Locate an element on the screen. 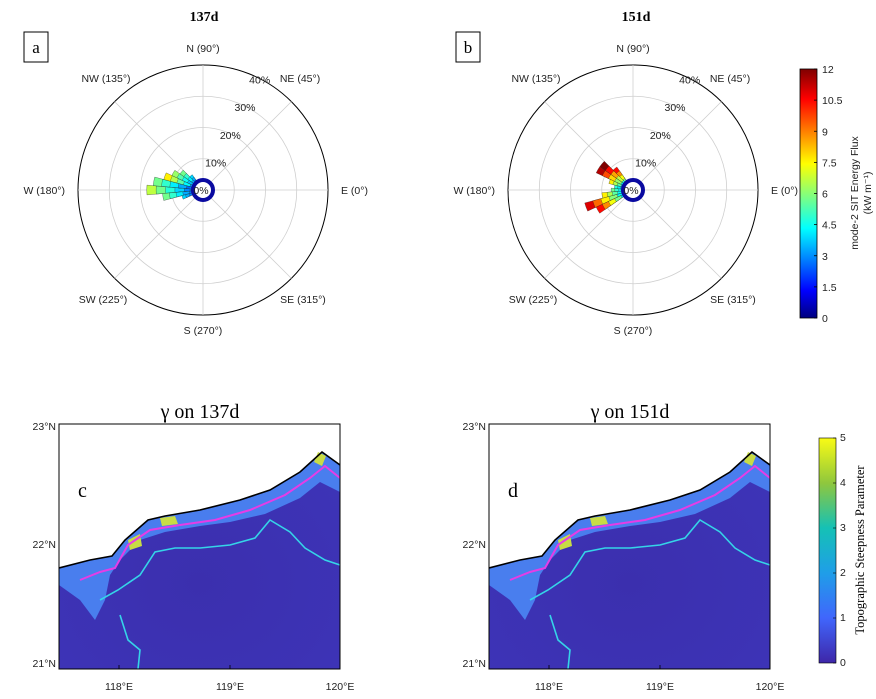 Image resolution: width=876 pixels, height=699 pixels. map-d-coastline is located at coordinates (629, 509).